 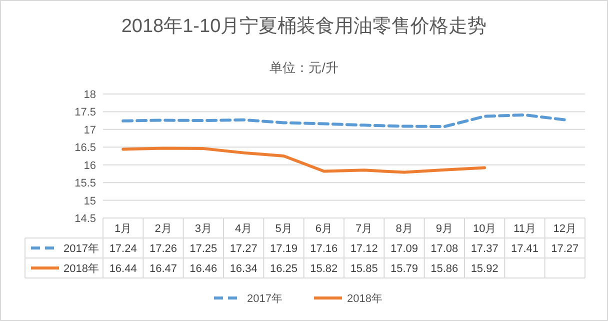 What do you see at coordinates (324, 249) in the screenshot?
I see `data-label: 17.16` at bounding box center [324, 249].